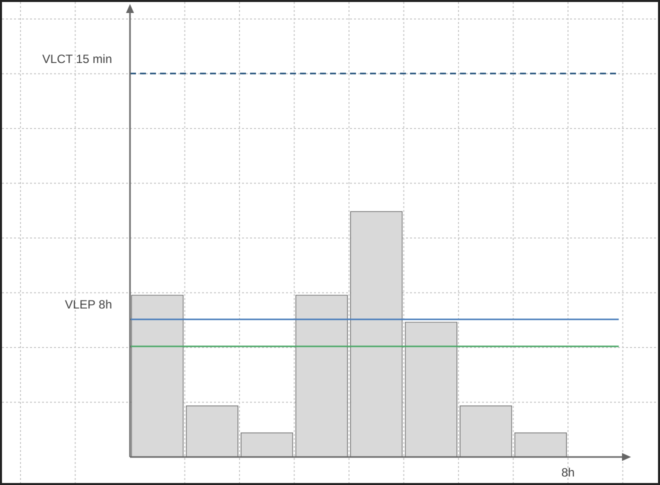 This screenshot has height=485, width=660. Describe the element at coordinates (77, 59) in the screenshot. I see `ref-line-label: VLCT 15 min` at that location.